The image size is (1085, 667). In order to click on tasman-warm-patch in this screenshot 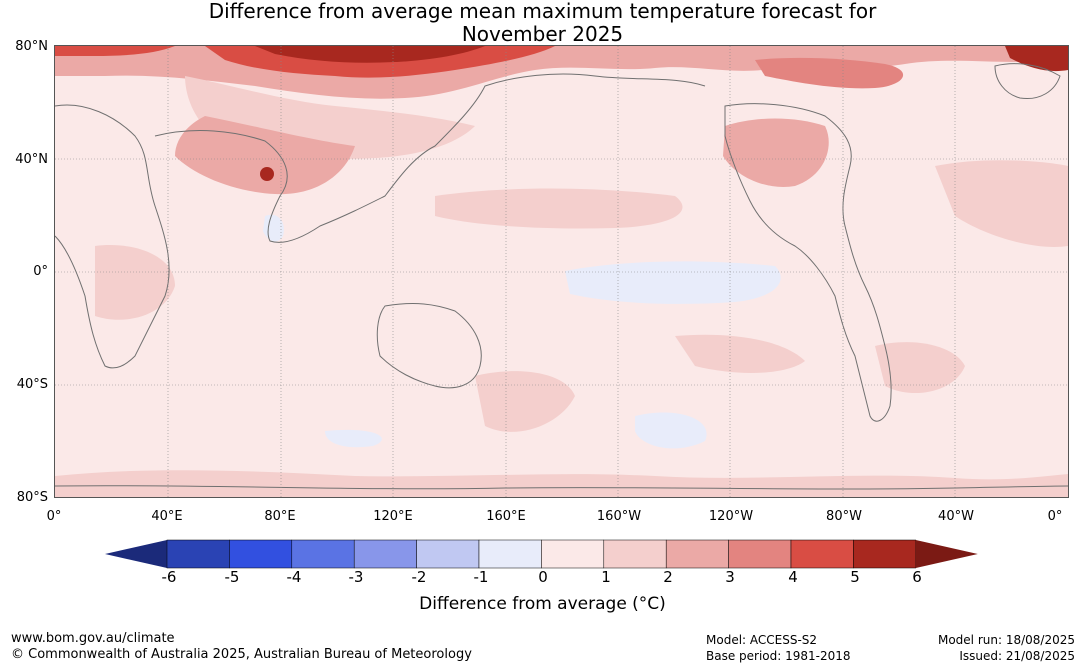, I will do `click(525, 401)`.